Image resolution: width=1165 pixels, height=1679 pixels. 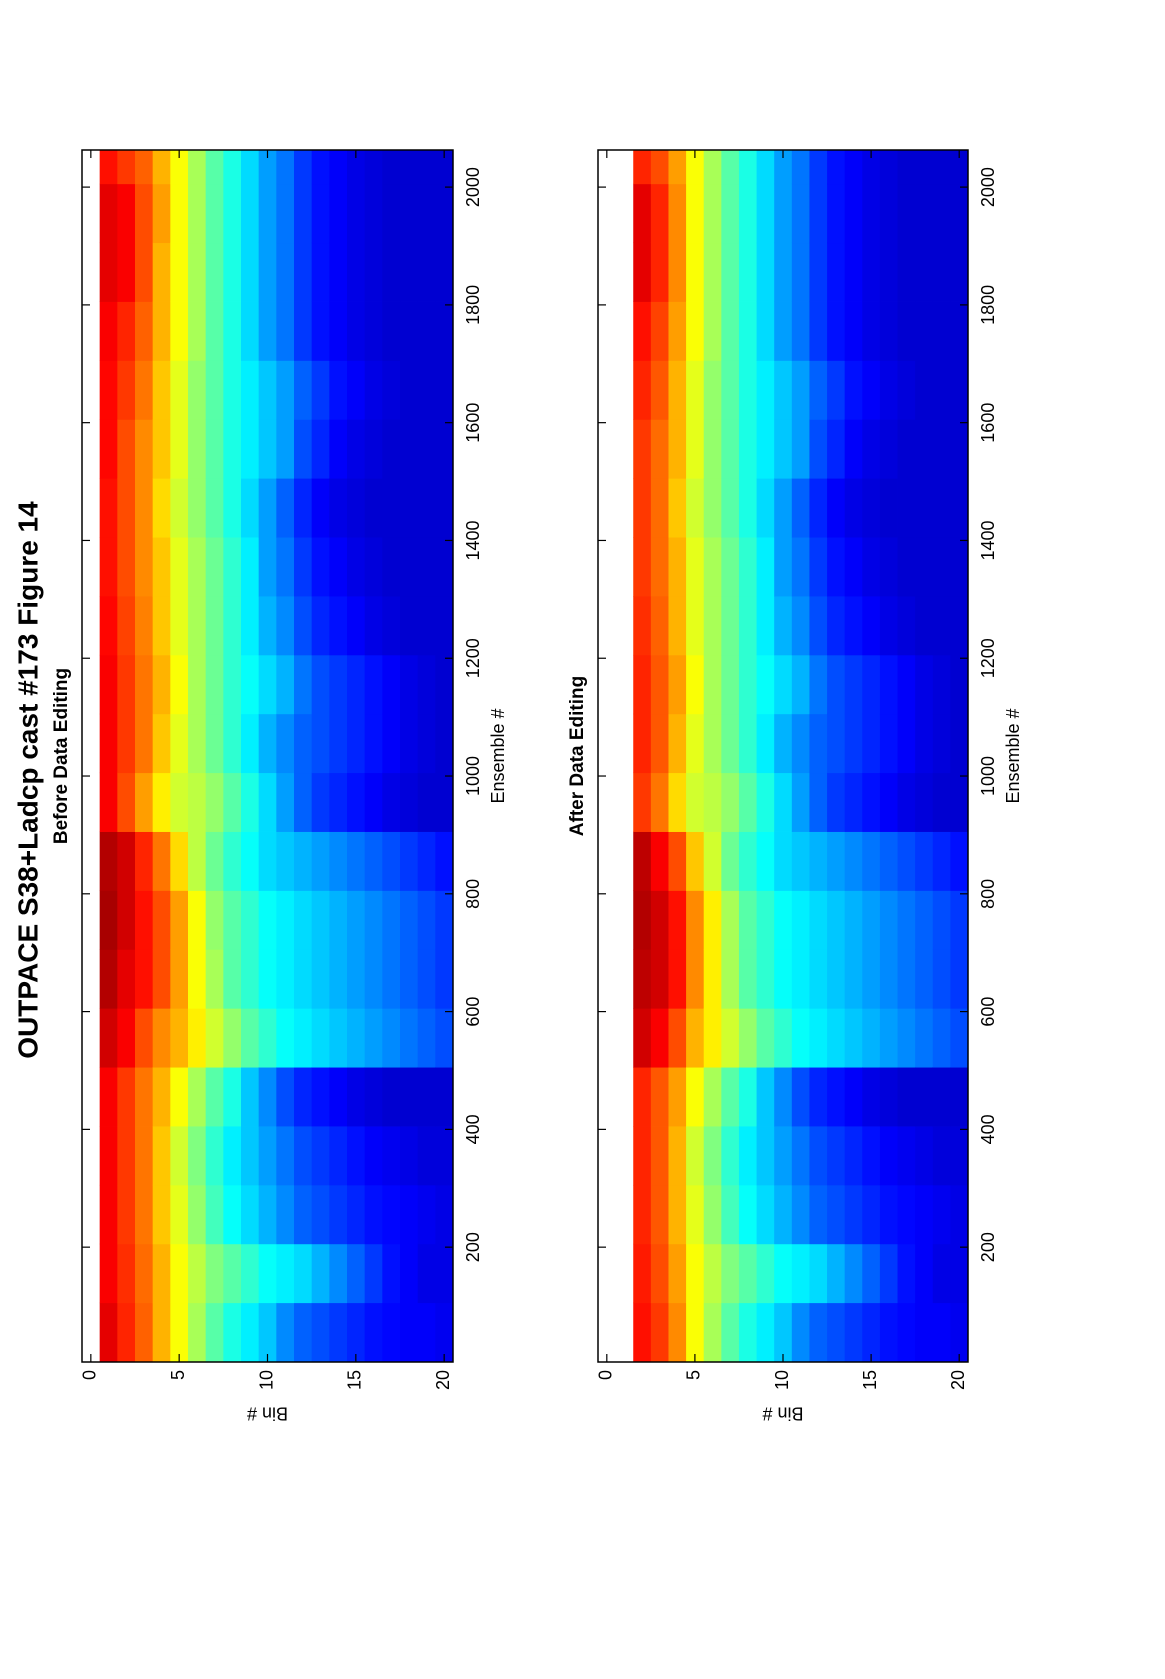 What do you see at coordinates (988, 423) in the screenshot?
I see `x-tick-label: 1600` at bounding box center [988, 423].